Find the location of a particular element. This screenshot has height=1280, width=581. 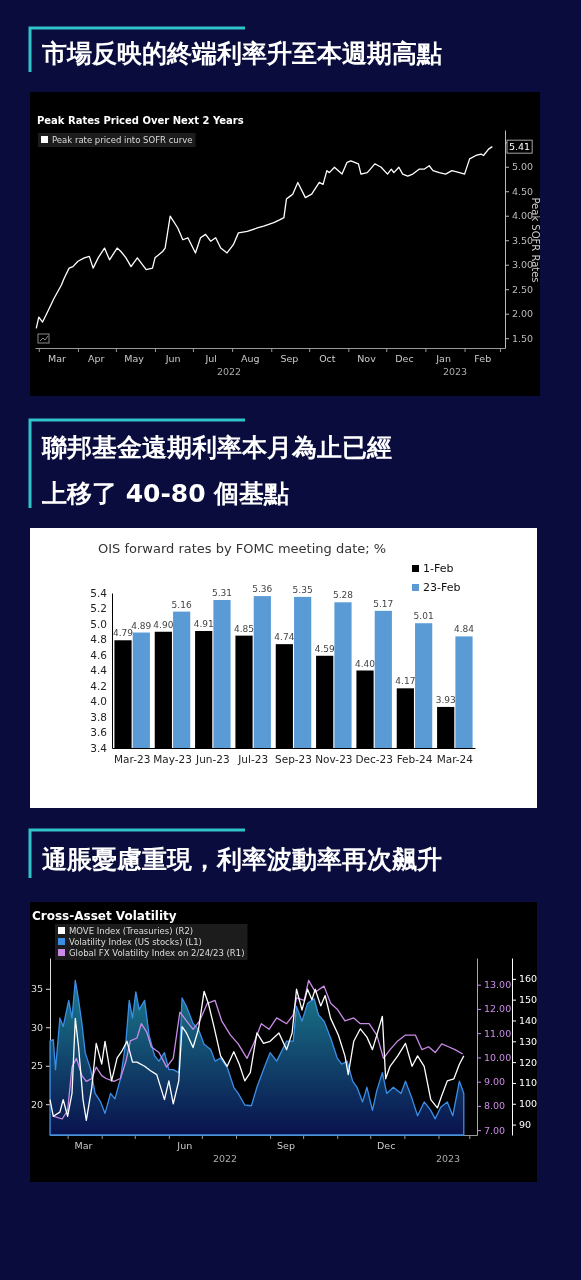

data-label: 4.40 is located at coordinates (365, 663).